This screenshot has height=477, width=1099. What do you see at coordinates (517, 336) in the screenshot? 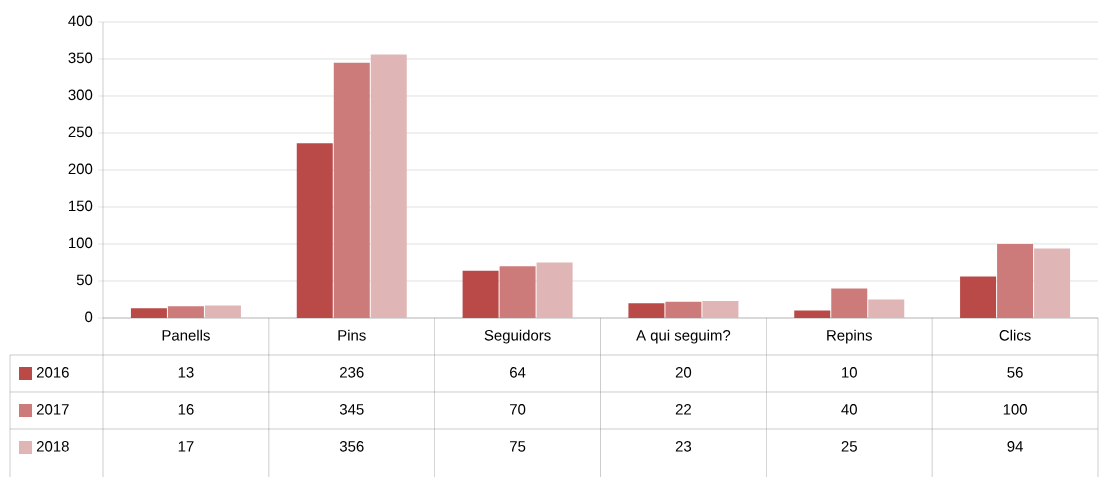
I see `x-tick-label: Seguidors` at bounding box center [517, 336].